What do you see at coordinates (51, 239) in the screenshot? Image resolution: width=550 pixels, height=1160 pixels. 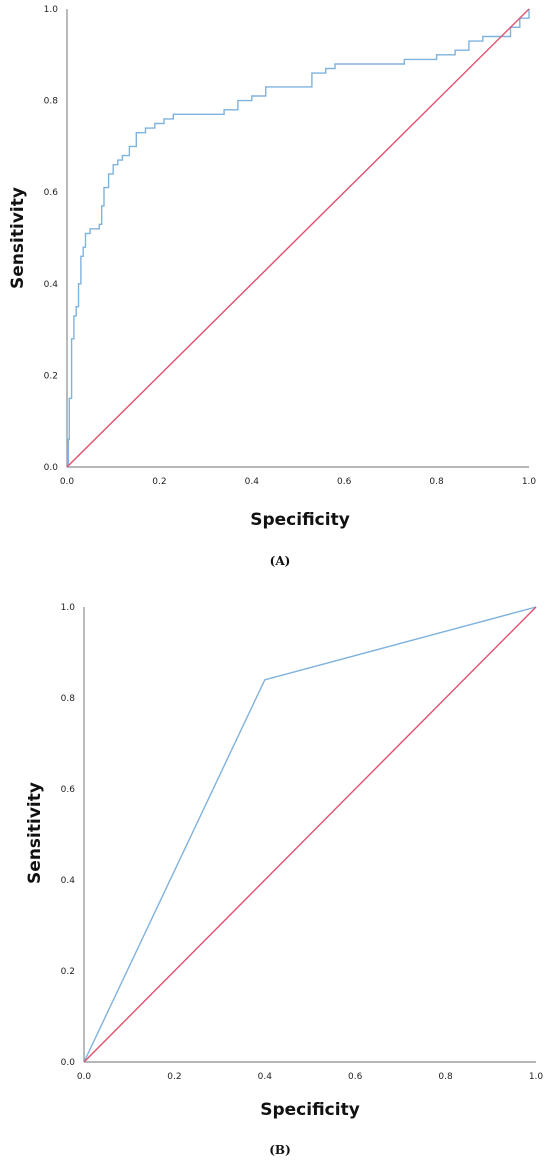 I see `y-ticks-a: 0.0 0.2 0.4 0.6 0.8 1.0` at bounding box center [51, 239].